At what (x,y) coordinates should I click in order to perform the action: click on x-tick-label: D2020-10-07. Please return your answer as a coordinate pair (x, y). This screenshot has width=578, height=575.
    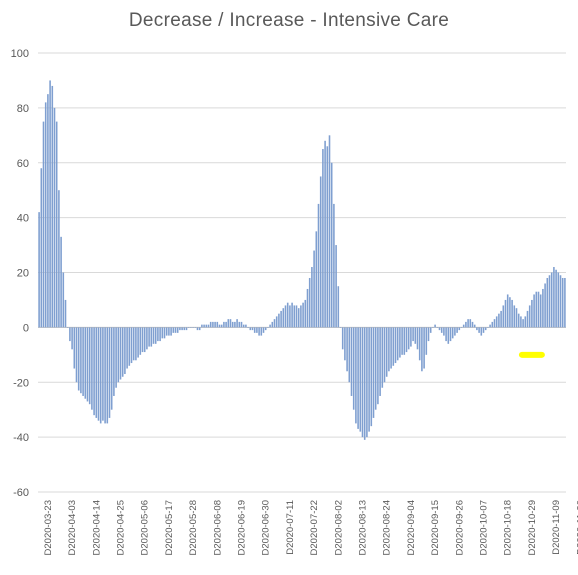
    Looking at the image, I should click on (484, 527).